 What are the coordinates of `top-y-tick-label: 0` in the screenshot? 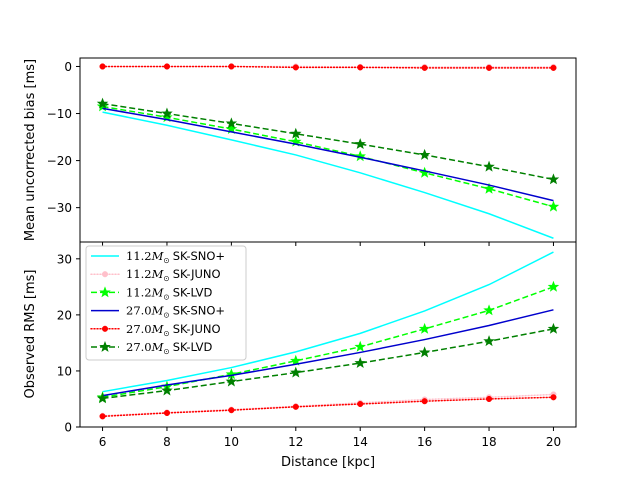 It's located at (68, 67).